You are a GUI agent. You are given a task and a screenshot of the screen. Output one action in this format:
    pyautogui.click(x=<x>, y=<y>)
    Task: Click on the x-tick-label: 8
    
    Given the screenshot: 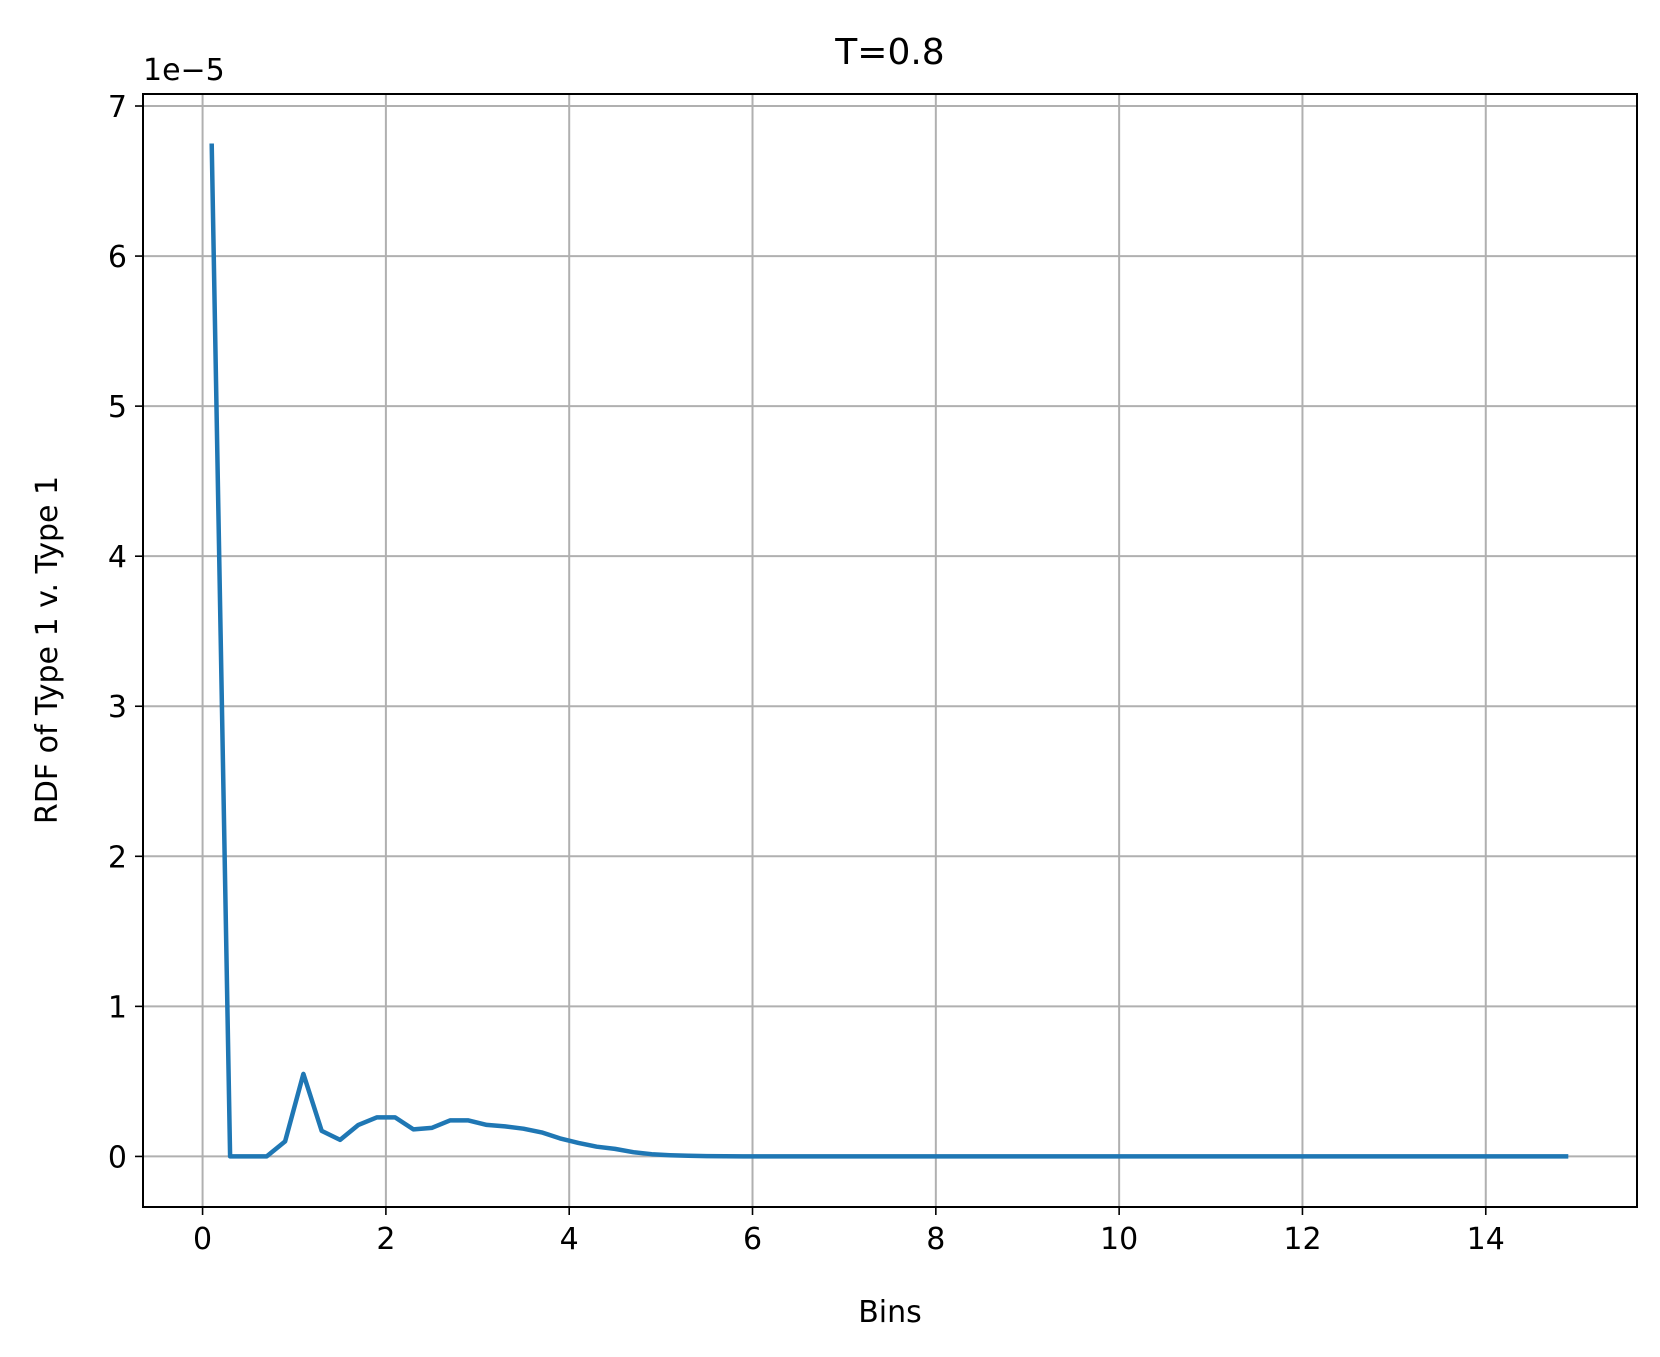 What is the action you would take?
    pyautogui.click(x=935, y=1239)
    